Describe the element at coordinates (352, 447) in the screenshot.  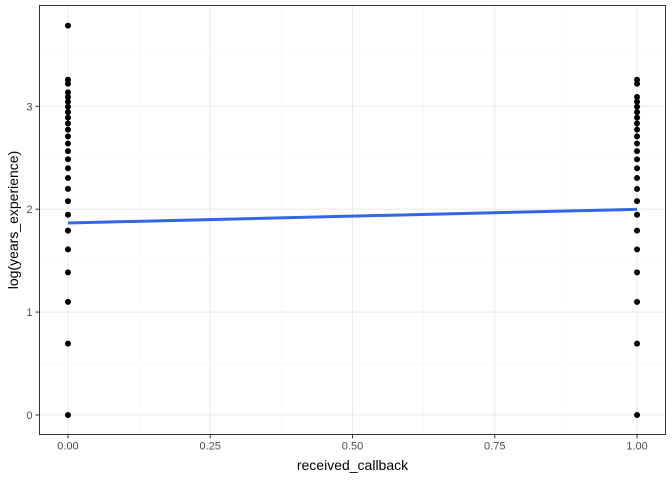
I see `x-tick-label: 0.50` at that location.